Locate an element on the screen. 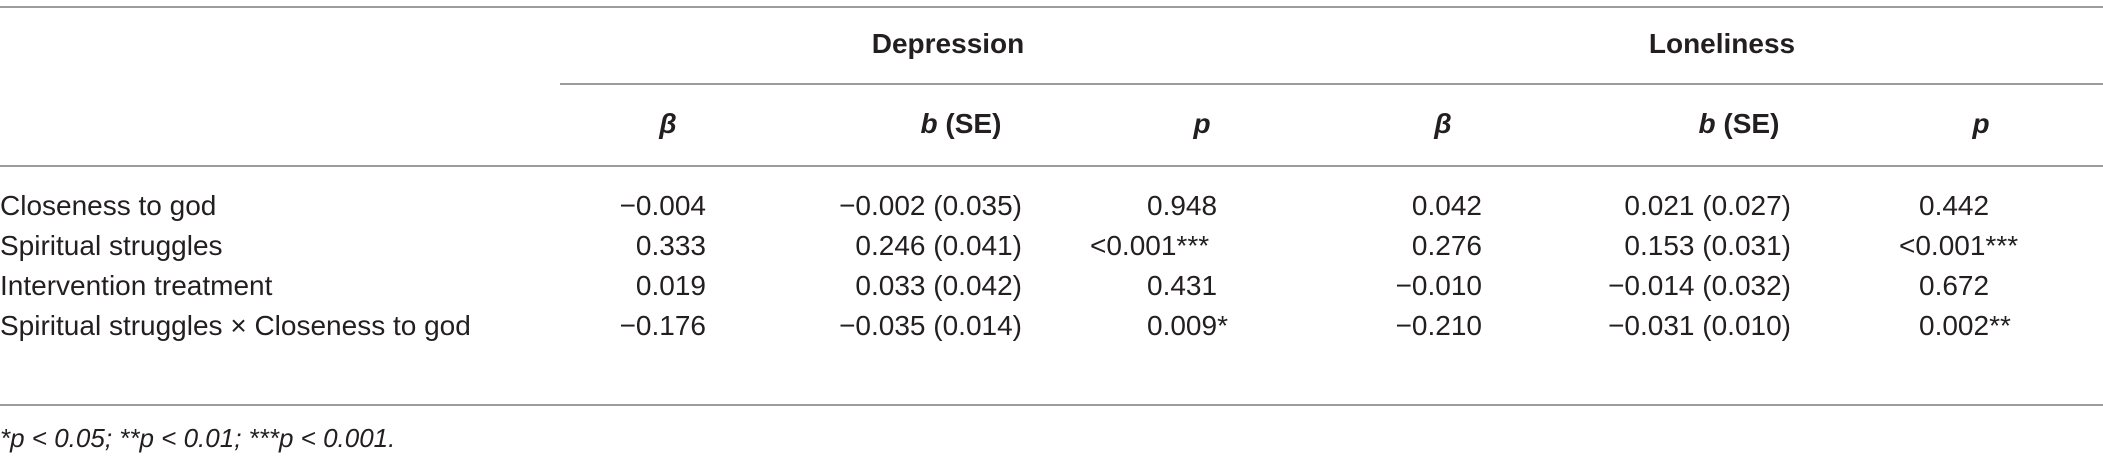 The image size is (2103, 463). col-header-dep-b: b (SE) is located at coordinates (961, 124).